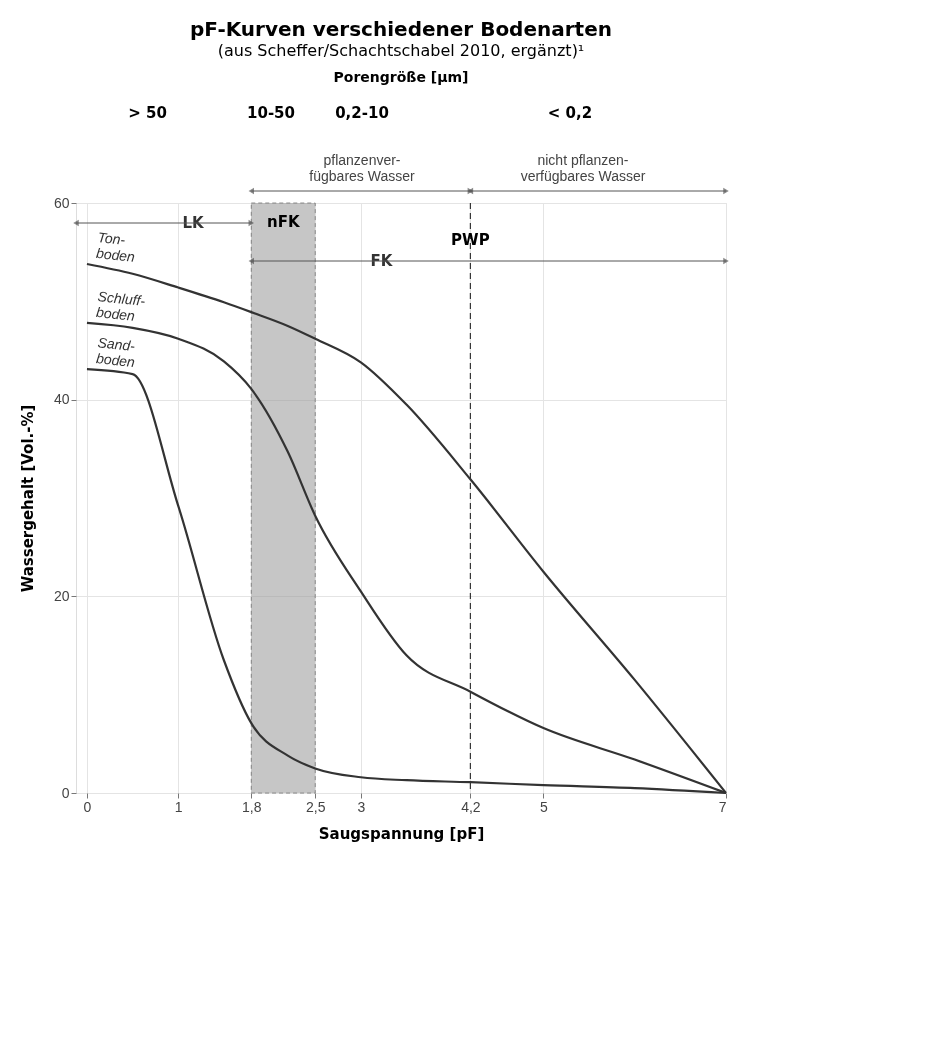  Describe the element at coordinates (283, 222) in the screenshot. I see `band-label: nFK` at that location.